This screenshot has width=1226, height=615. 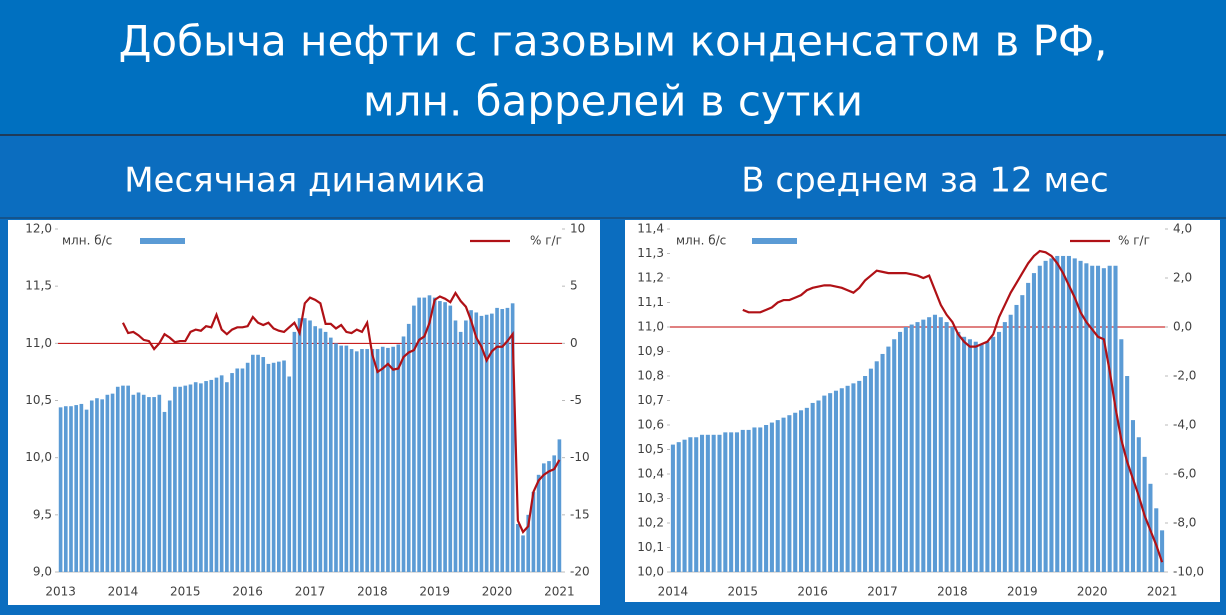 I want to click on x-tick-label: 2015, so click(x=185, y=592).